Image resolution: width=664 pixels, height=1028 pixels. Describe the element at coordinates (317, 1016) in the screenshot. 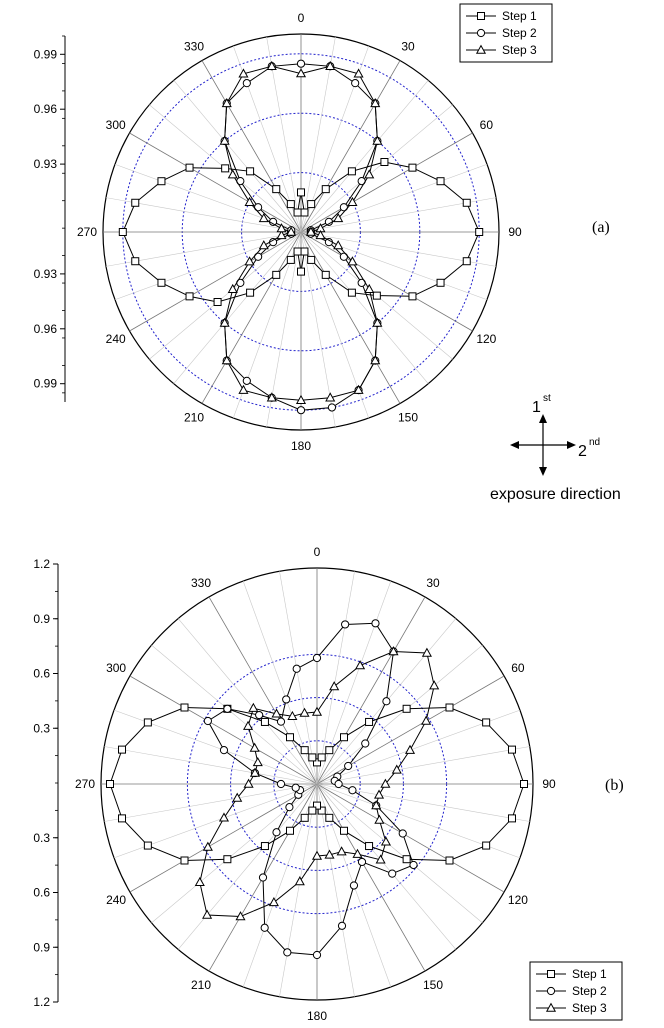

I see `angle-label: 180` at that location.